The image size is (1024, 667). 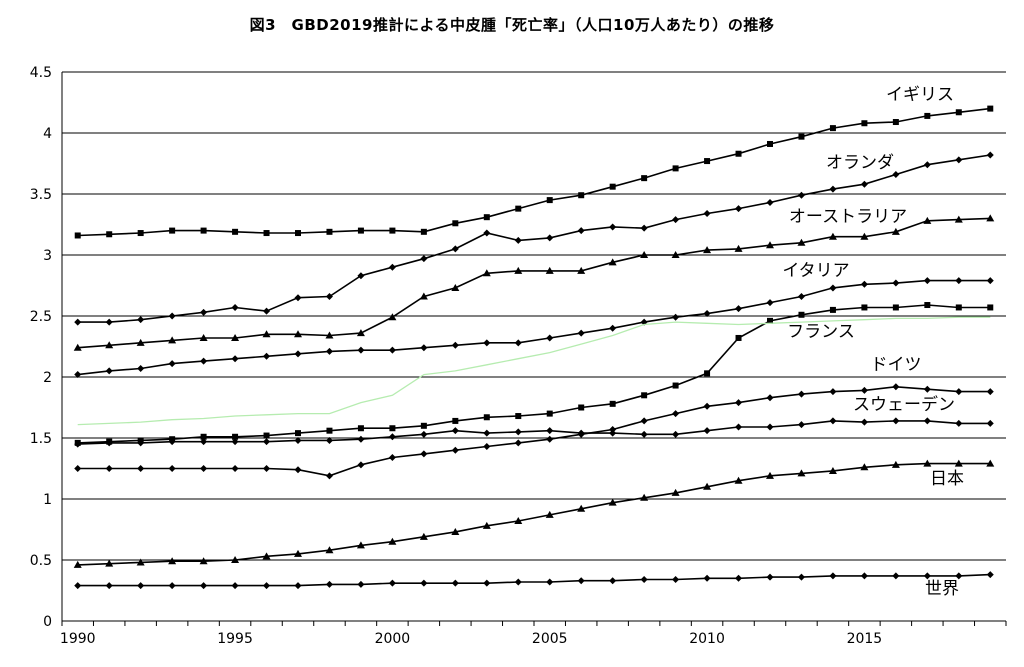 What do you see at coordinates (47, 134) in the screenshot?
I see `y-tick-label: 4` at bounding box center [47, 134].